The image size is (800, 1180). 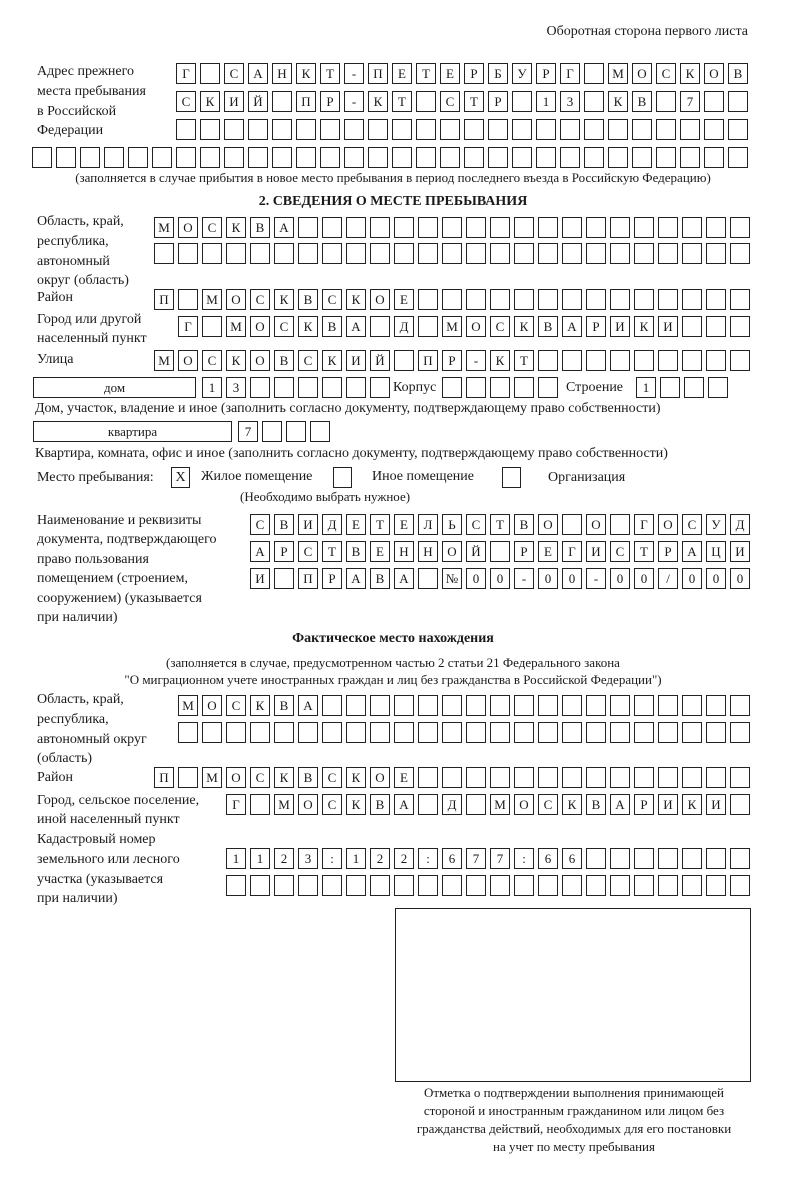 What do you see at coordinates (476, 551) in the screenshot?
I see `char-cell: Й` at bounding box center [476, 551].